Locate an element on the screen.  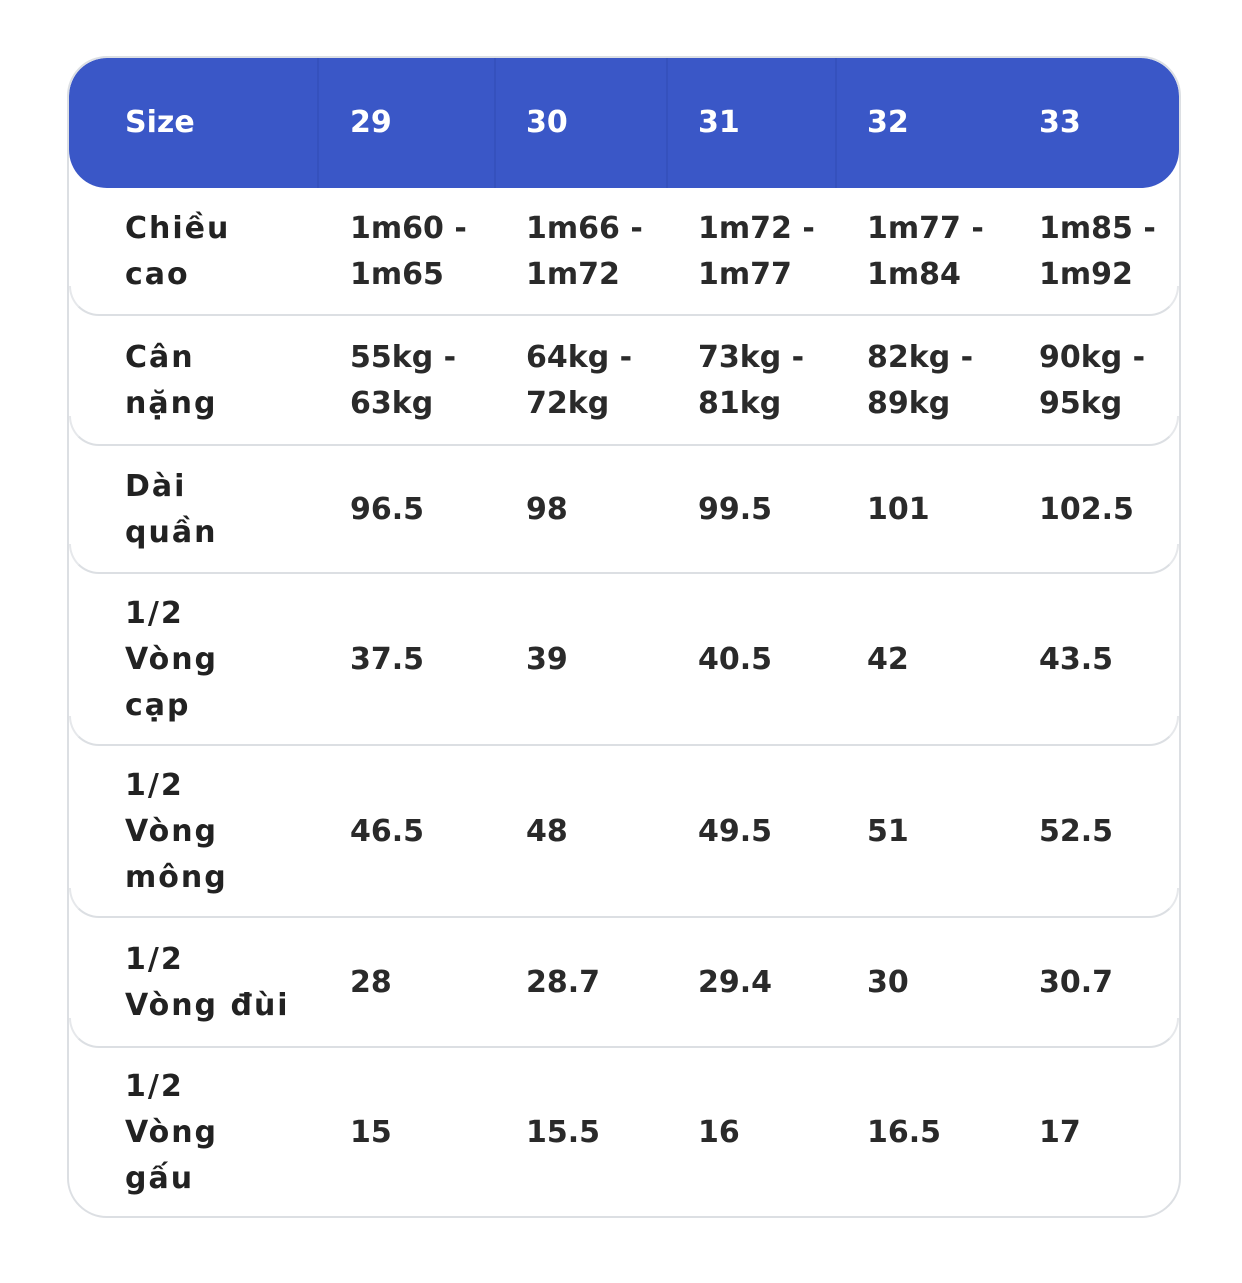
value-cell-size-29: 96.5 is located at coordinates (430, 510).